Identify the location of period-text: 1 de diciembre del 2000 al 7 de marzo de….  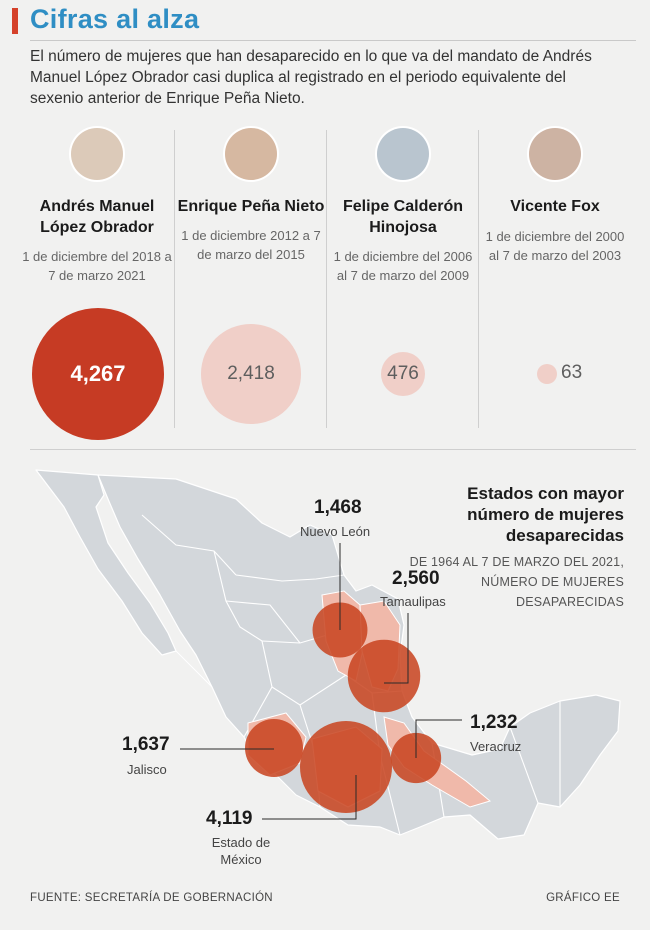
(555, 246).